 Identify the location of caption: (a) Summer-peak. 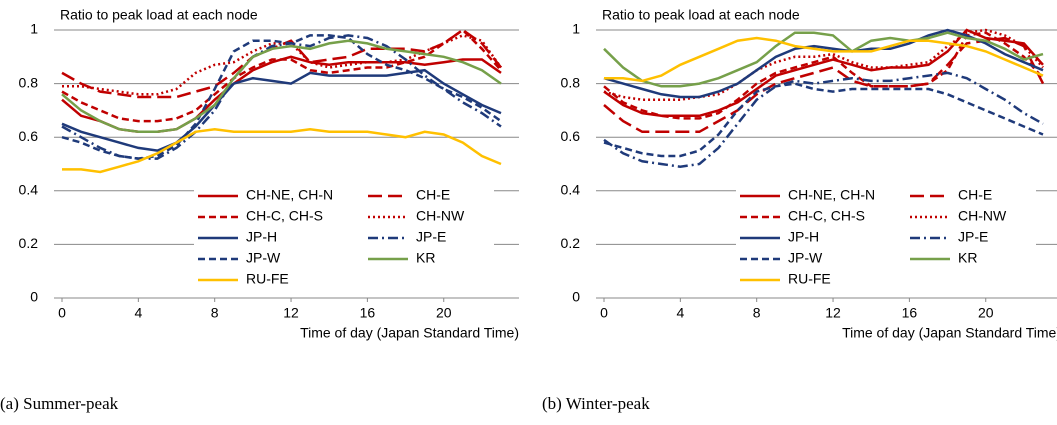
(59, 403).